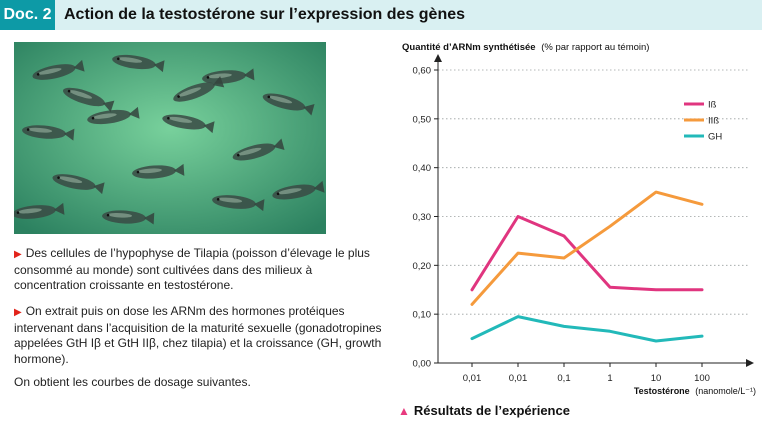 This screenshot has width=762, height=426. Describe the element at coordinates (469, 47) in the screenshot. I see `y-axis-label-bold: Quantité d’ARNm synthétisée` at that location.